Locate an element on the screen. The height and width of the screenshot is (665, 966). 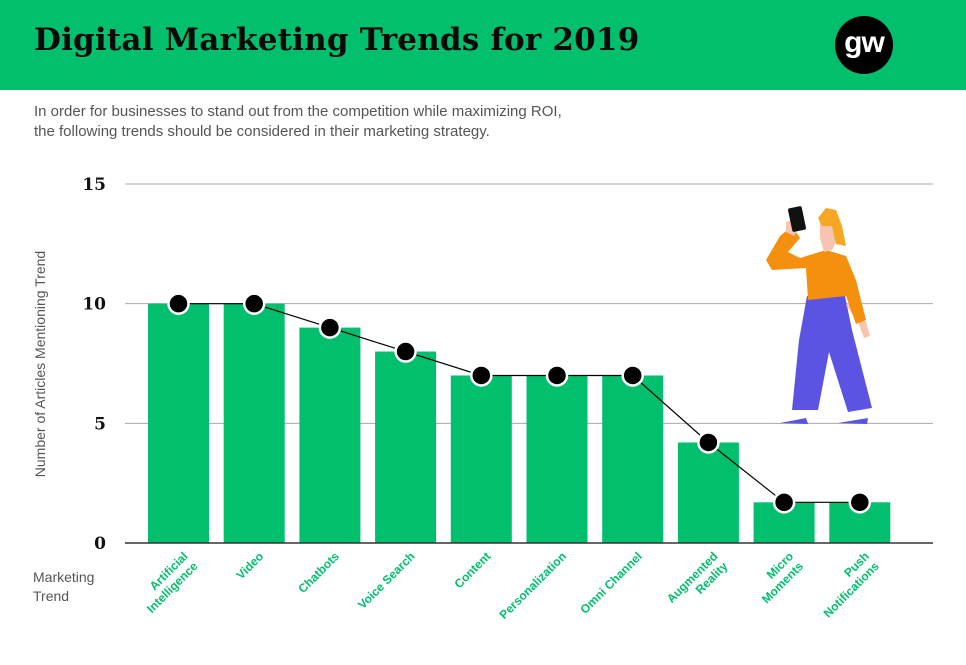
header-banner: Digital Marketing Trends for 2019 gw is located at coordinates (483, 45).